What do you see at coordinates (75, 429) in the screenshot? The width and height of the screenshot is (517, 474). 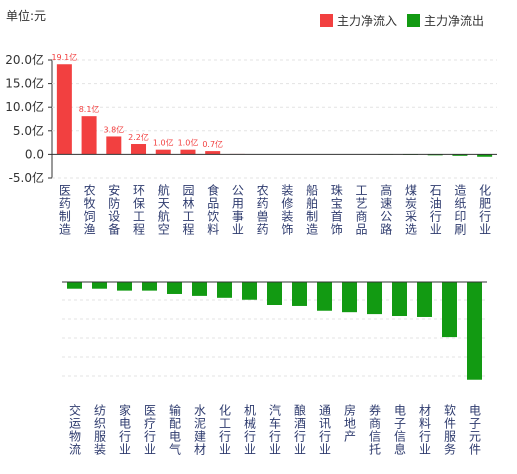 I see `x-tick-label: 交运物流` at bounding box center [75, 429].